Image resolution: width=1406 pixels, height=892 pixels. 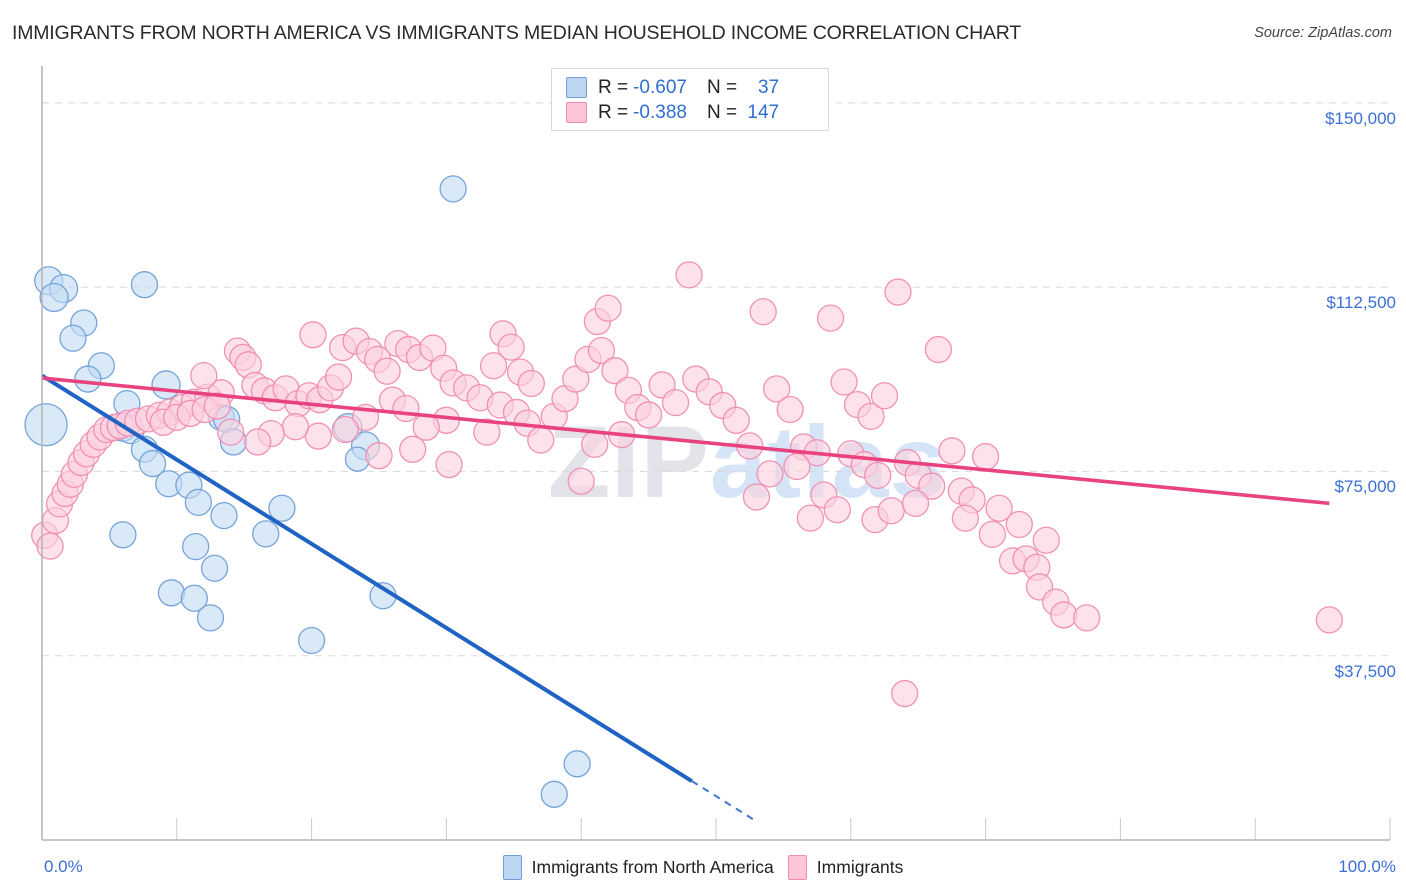 I want to click on stats-legend-row-blue: R = -0.607 N = 37, so click(x=692, y=87).